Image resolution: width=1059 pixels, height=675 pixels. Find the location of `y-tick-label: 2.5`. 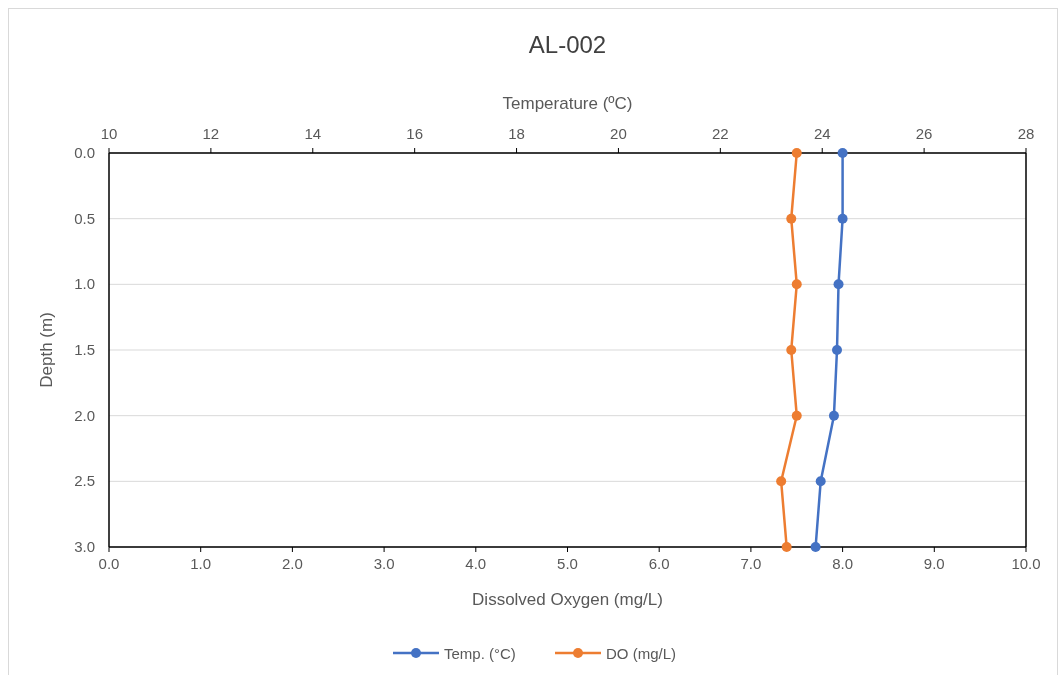

y-tick-label: 2.5 is located at coordinates (84, 481).